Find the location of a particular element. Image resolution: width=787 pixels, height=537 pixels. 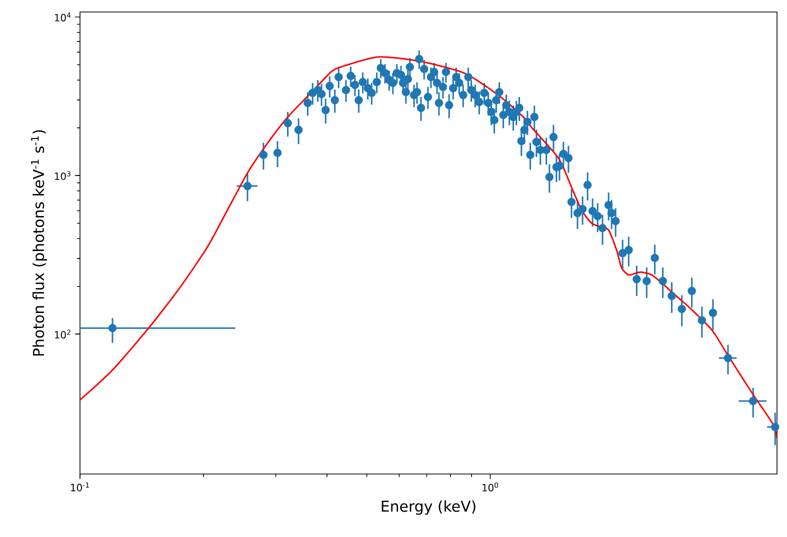

x-tick-label: 10$^{0}$ is located at coordinates (490, 487).